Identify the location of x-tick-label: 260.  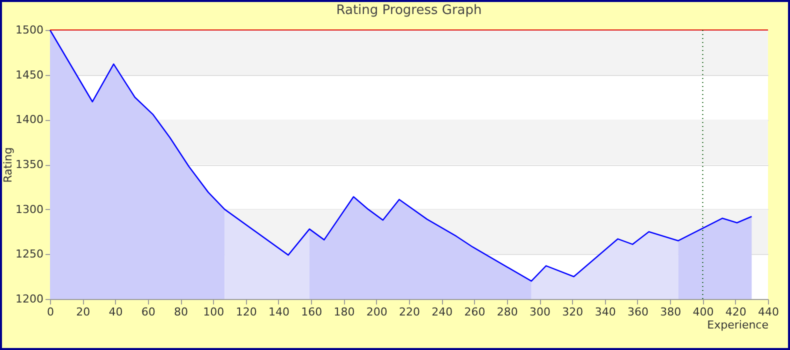
(475, 312).